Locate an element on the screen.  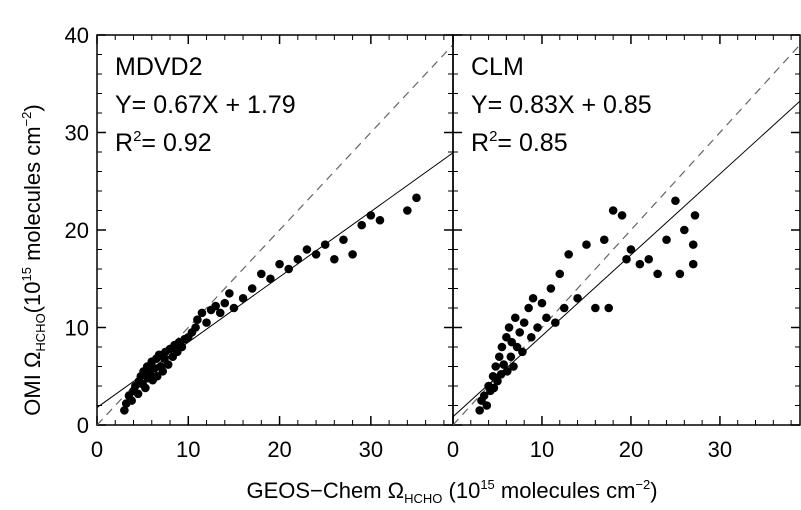
panel-annotation: MDVD2 is located at coordinates (159, 67).